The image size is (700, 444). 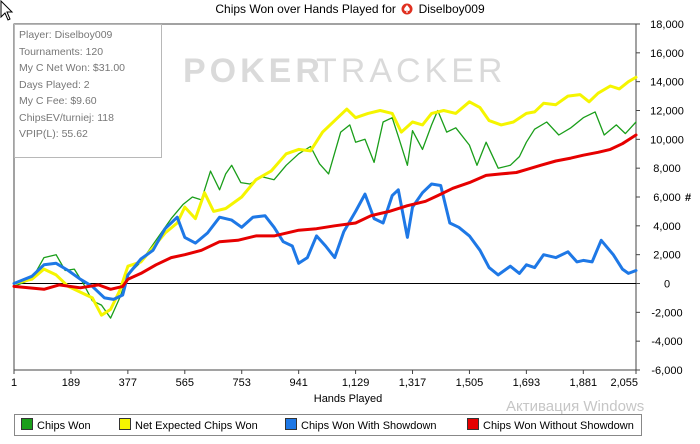 What do you see at coordinates (667, 112) in the screenshot?
I see `y-tick-label: 12,000` at bounding box center [667, 112].